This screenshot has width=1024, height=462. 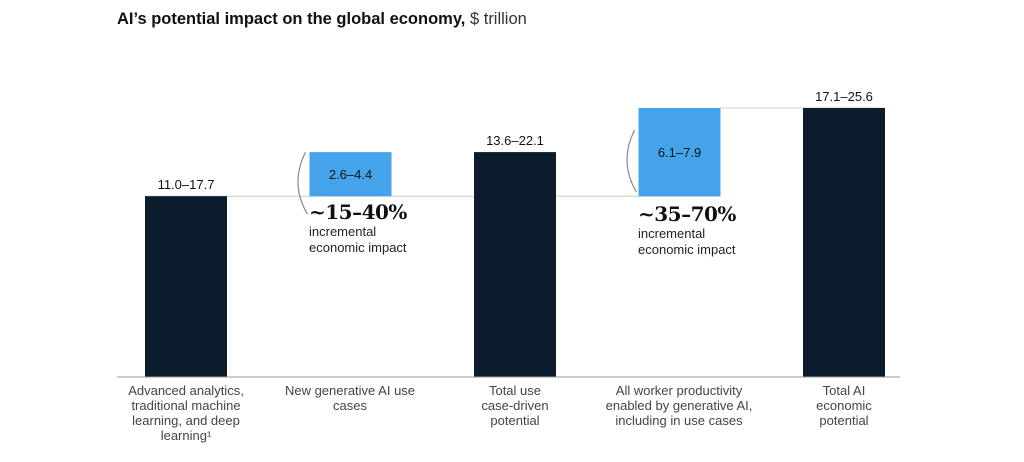 I want to click on data-label: 2.6–4.4, so click(x=350, y=174).